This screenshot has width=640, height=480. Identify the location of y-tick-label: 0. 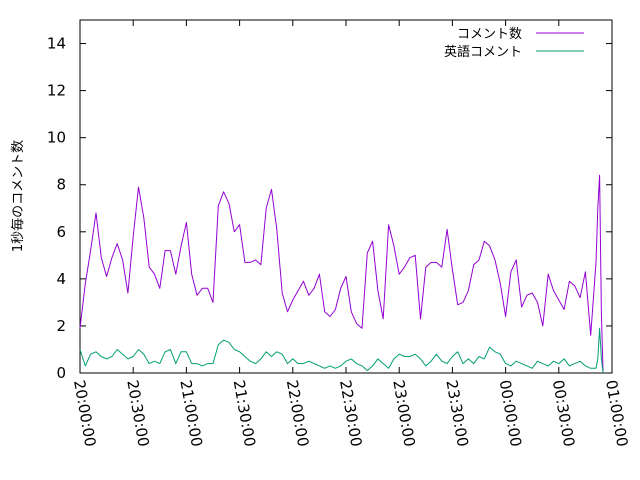
(61, 373).